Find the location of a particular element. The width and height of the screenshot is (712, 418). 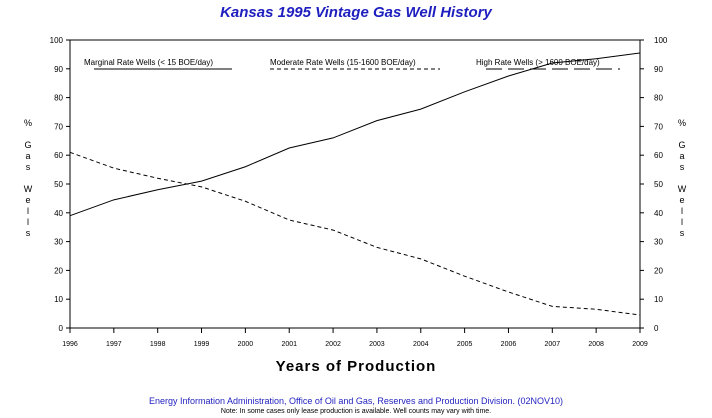

y-tick-label-right: 80 is located at coordinates (658, 98).